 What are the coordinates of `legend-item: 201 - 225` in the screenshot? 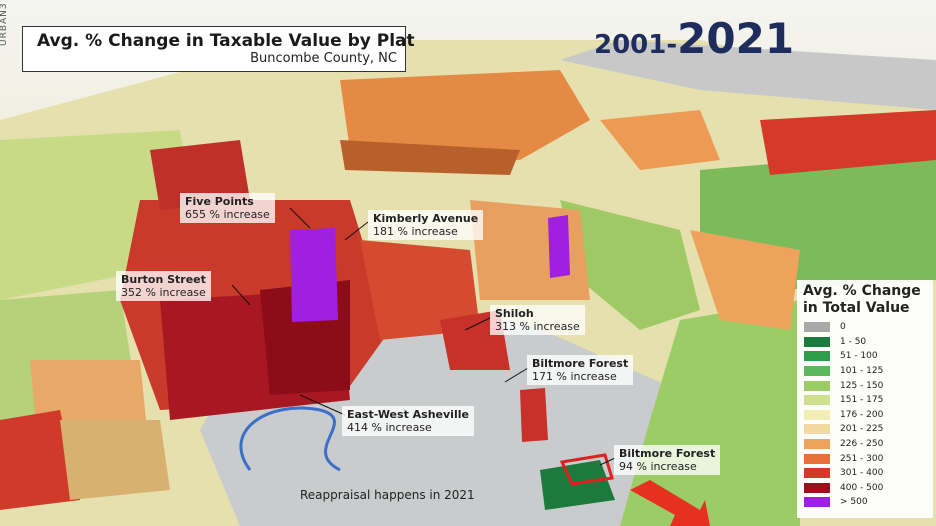 It's located at (865, 429).